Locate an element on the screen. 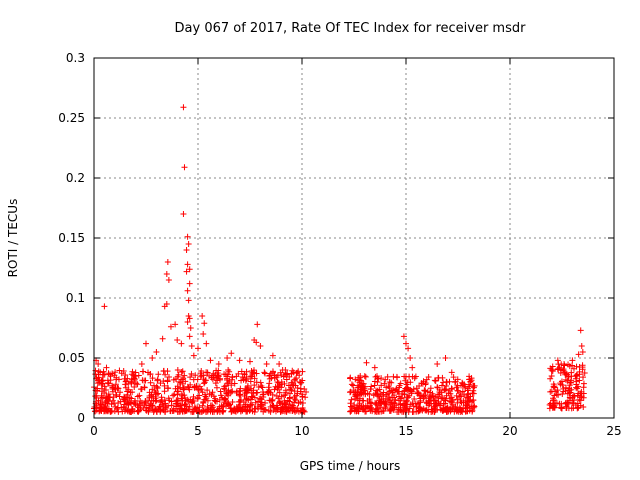  y-tick-label: 0.15 is located at coordinates (71, 238).